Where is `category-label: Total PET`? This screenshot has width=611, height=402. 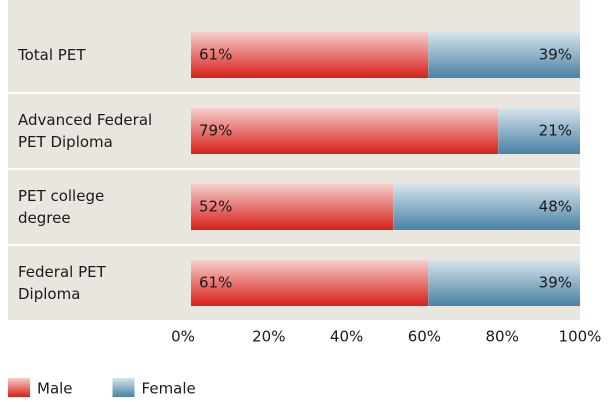 category-label: Total PET is located at coordinates (52, 55).